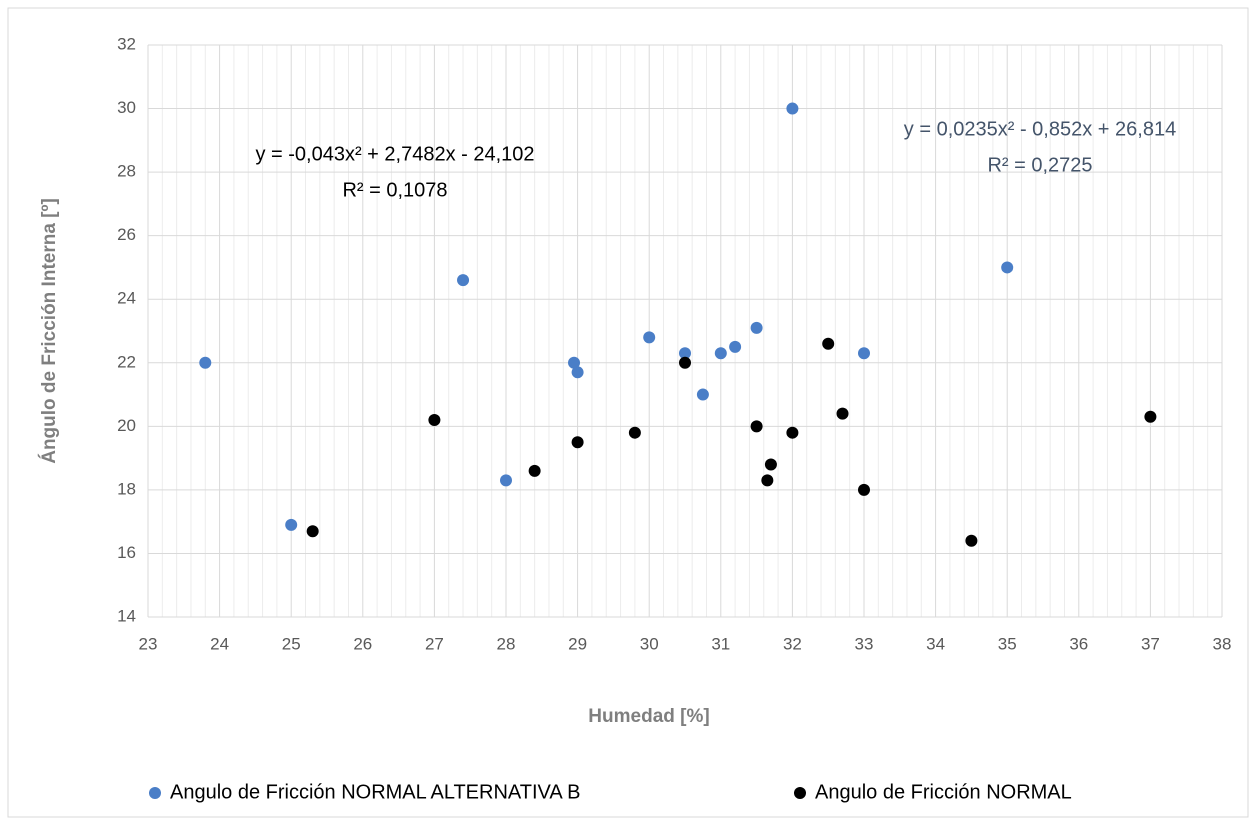 This screenshot has width=1256, height=825. I want to click on legend-label: Angulo de Fricción NORMAL, so click(943, 792).